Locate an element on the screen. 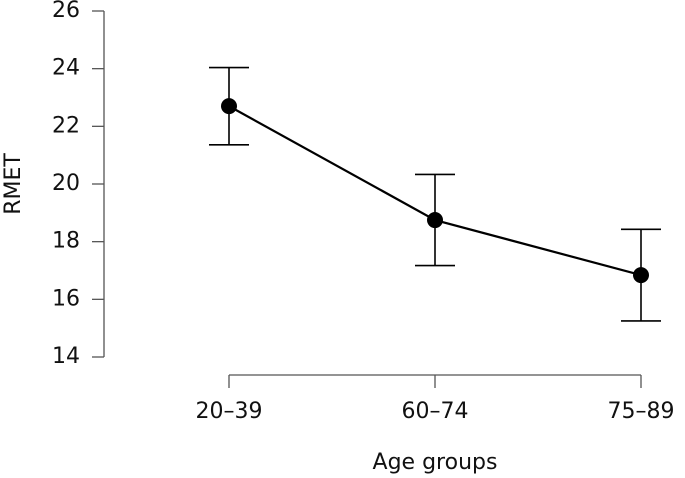  y-tick-label: 22 is located at coordinates (66, 125).